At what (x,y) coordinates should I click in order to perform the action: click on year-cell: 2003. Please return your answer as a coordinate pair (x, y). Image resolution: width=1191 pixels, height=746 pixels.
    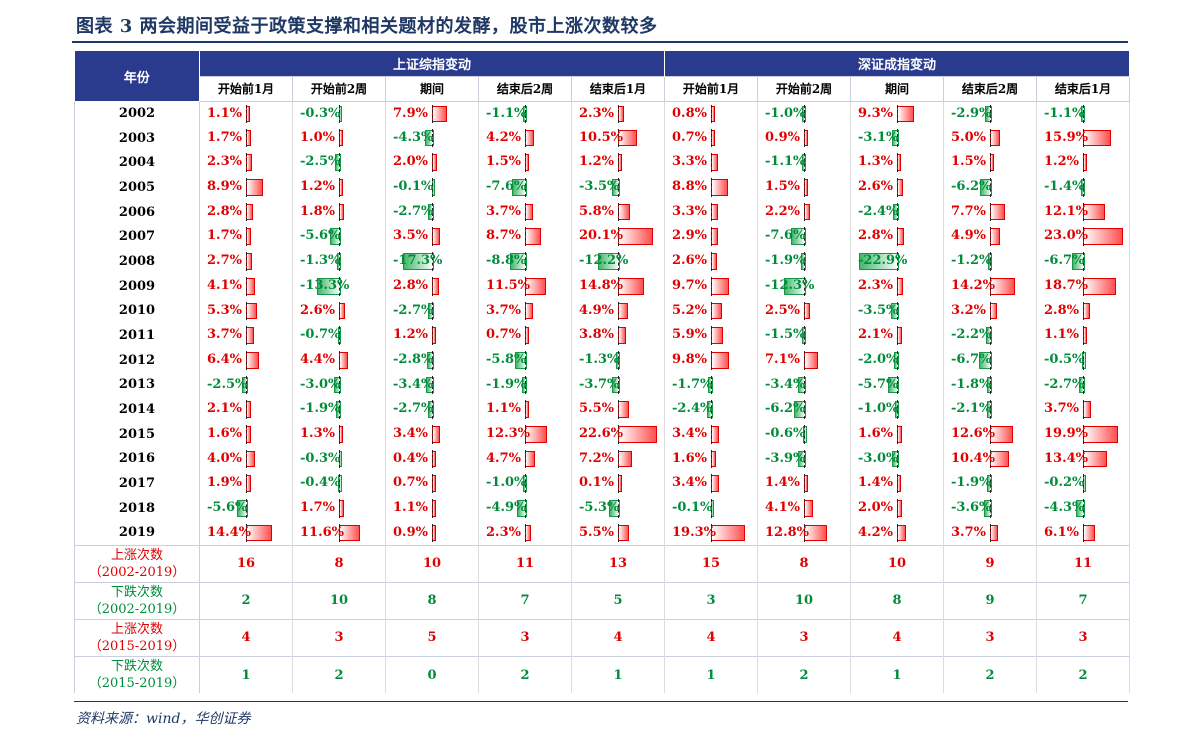
    Looking at the image, I should click on (137, 138).